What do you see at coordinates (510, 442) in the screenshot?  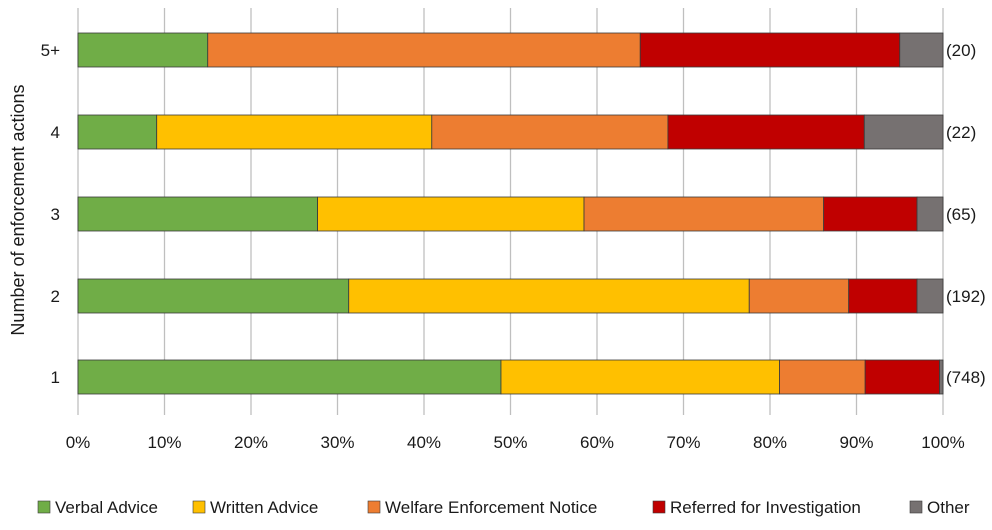 I see `x-tick-label: 50%` at bounding box center [510, 442].